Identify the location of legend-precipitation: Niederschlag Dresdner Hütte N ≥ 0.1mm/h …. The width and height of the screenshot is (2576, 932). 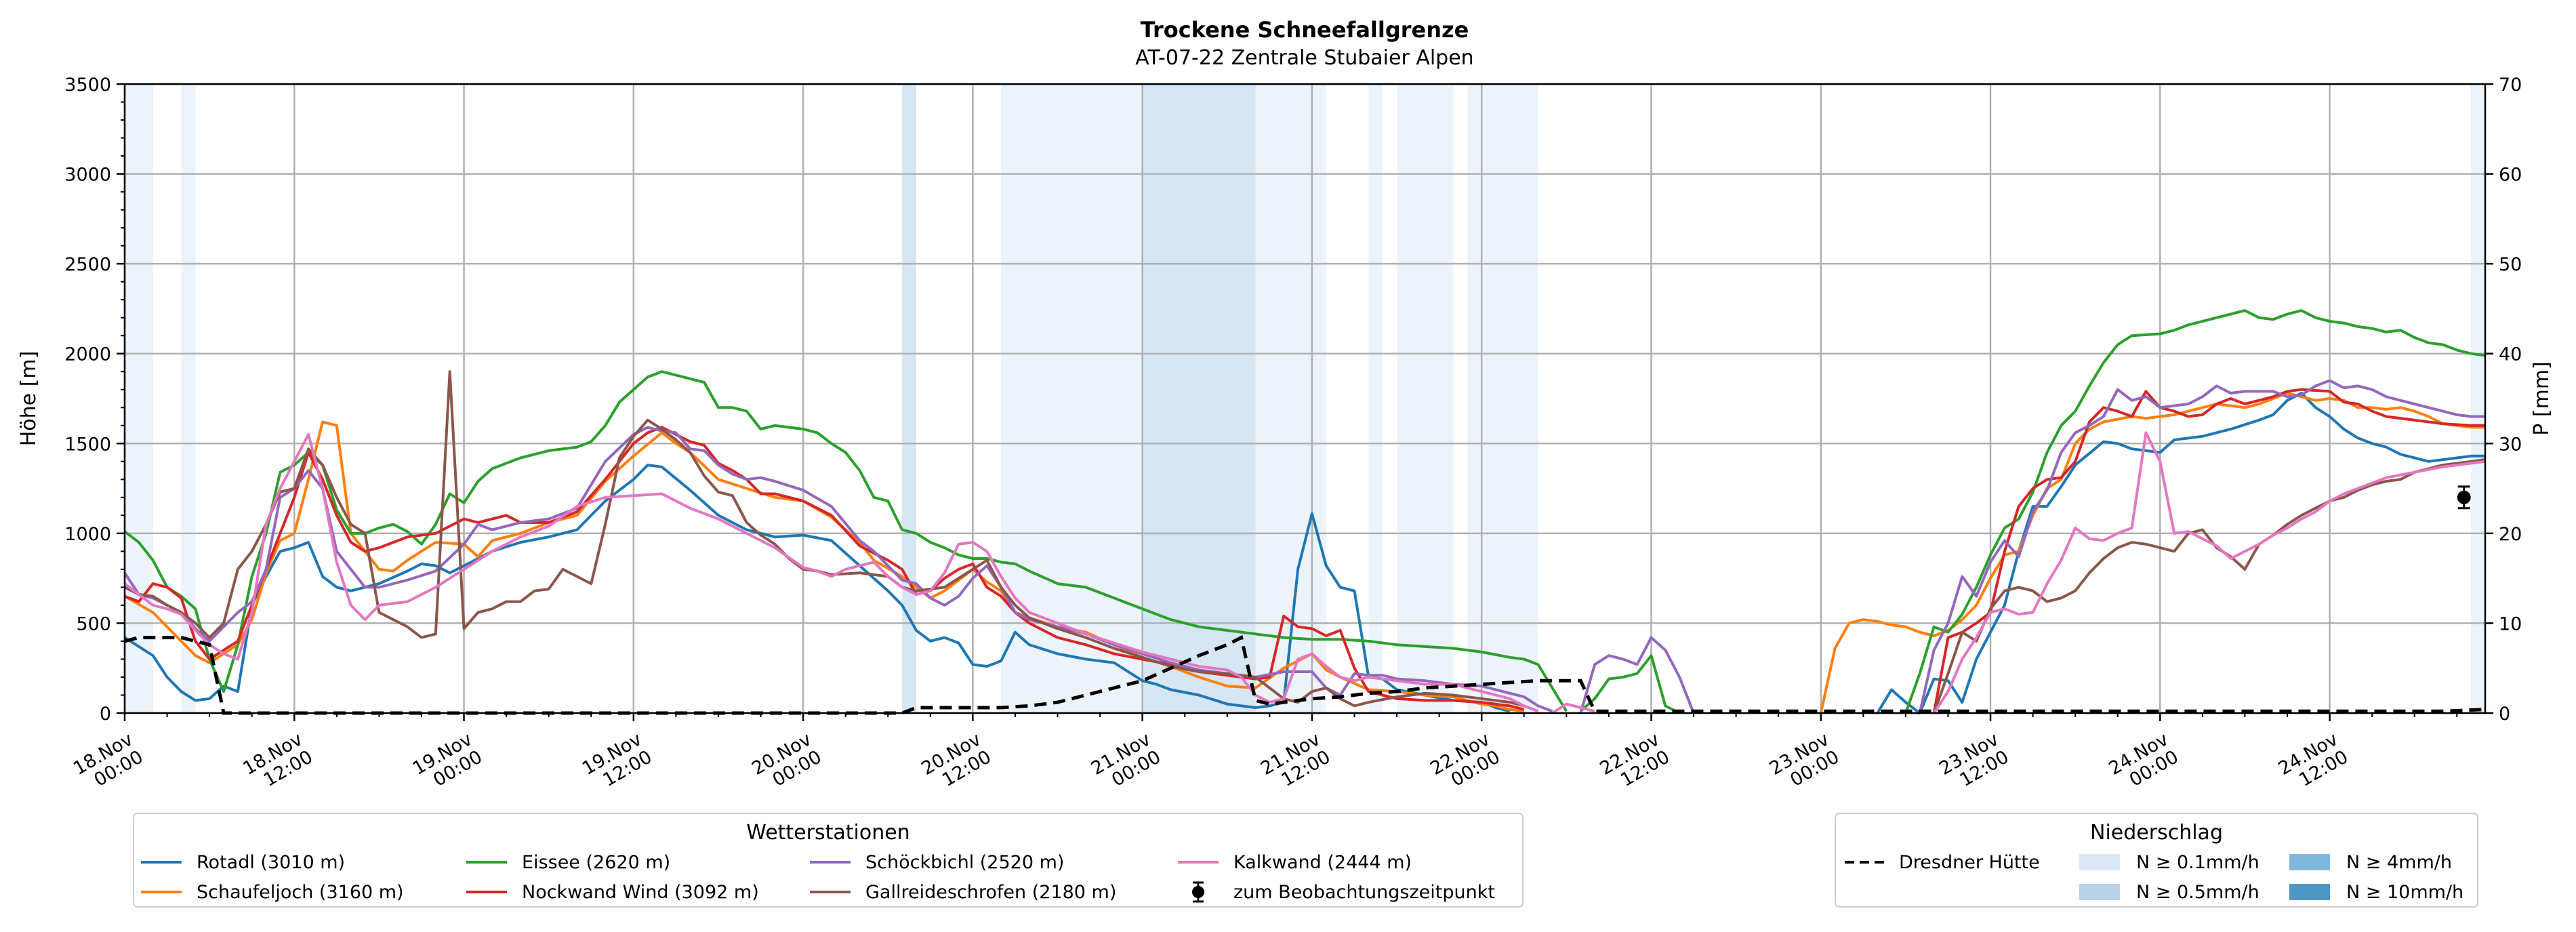
(2157, 860).